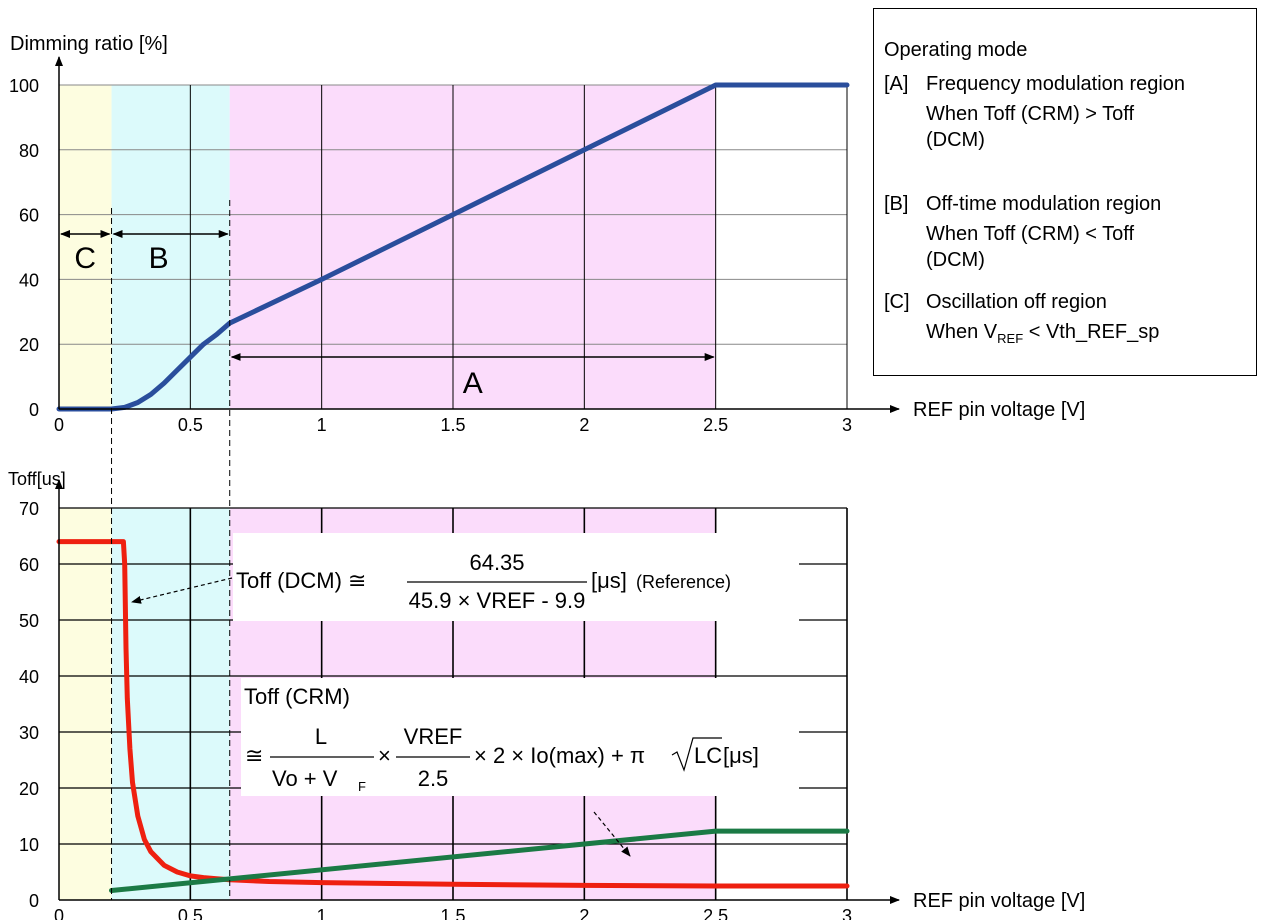  I want to click on legend-title: Operating mode, so click(956, 50).